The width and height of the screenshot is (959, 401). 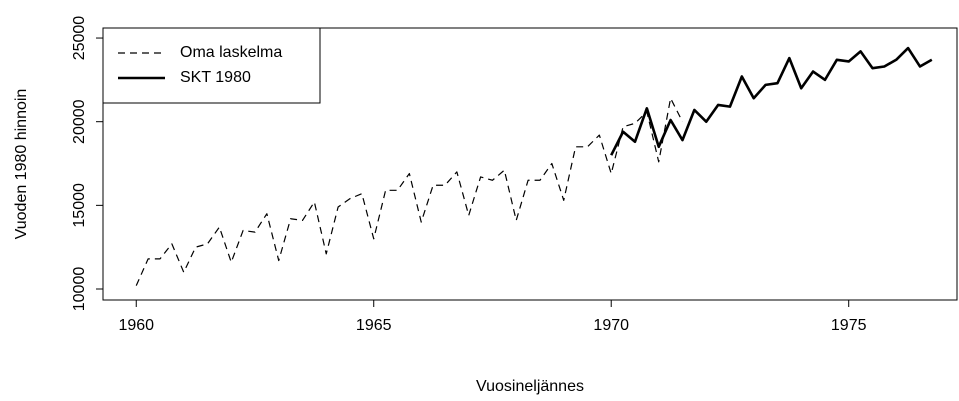 What do you see at coordinates (79, 205) in the screenshot?
I see `y-tick-label: 15000` at bounding box center [79, 205].